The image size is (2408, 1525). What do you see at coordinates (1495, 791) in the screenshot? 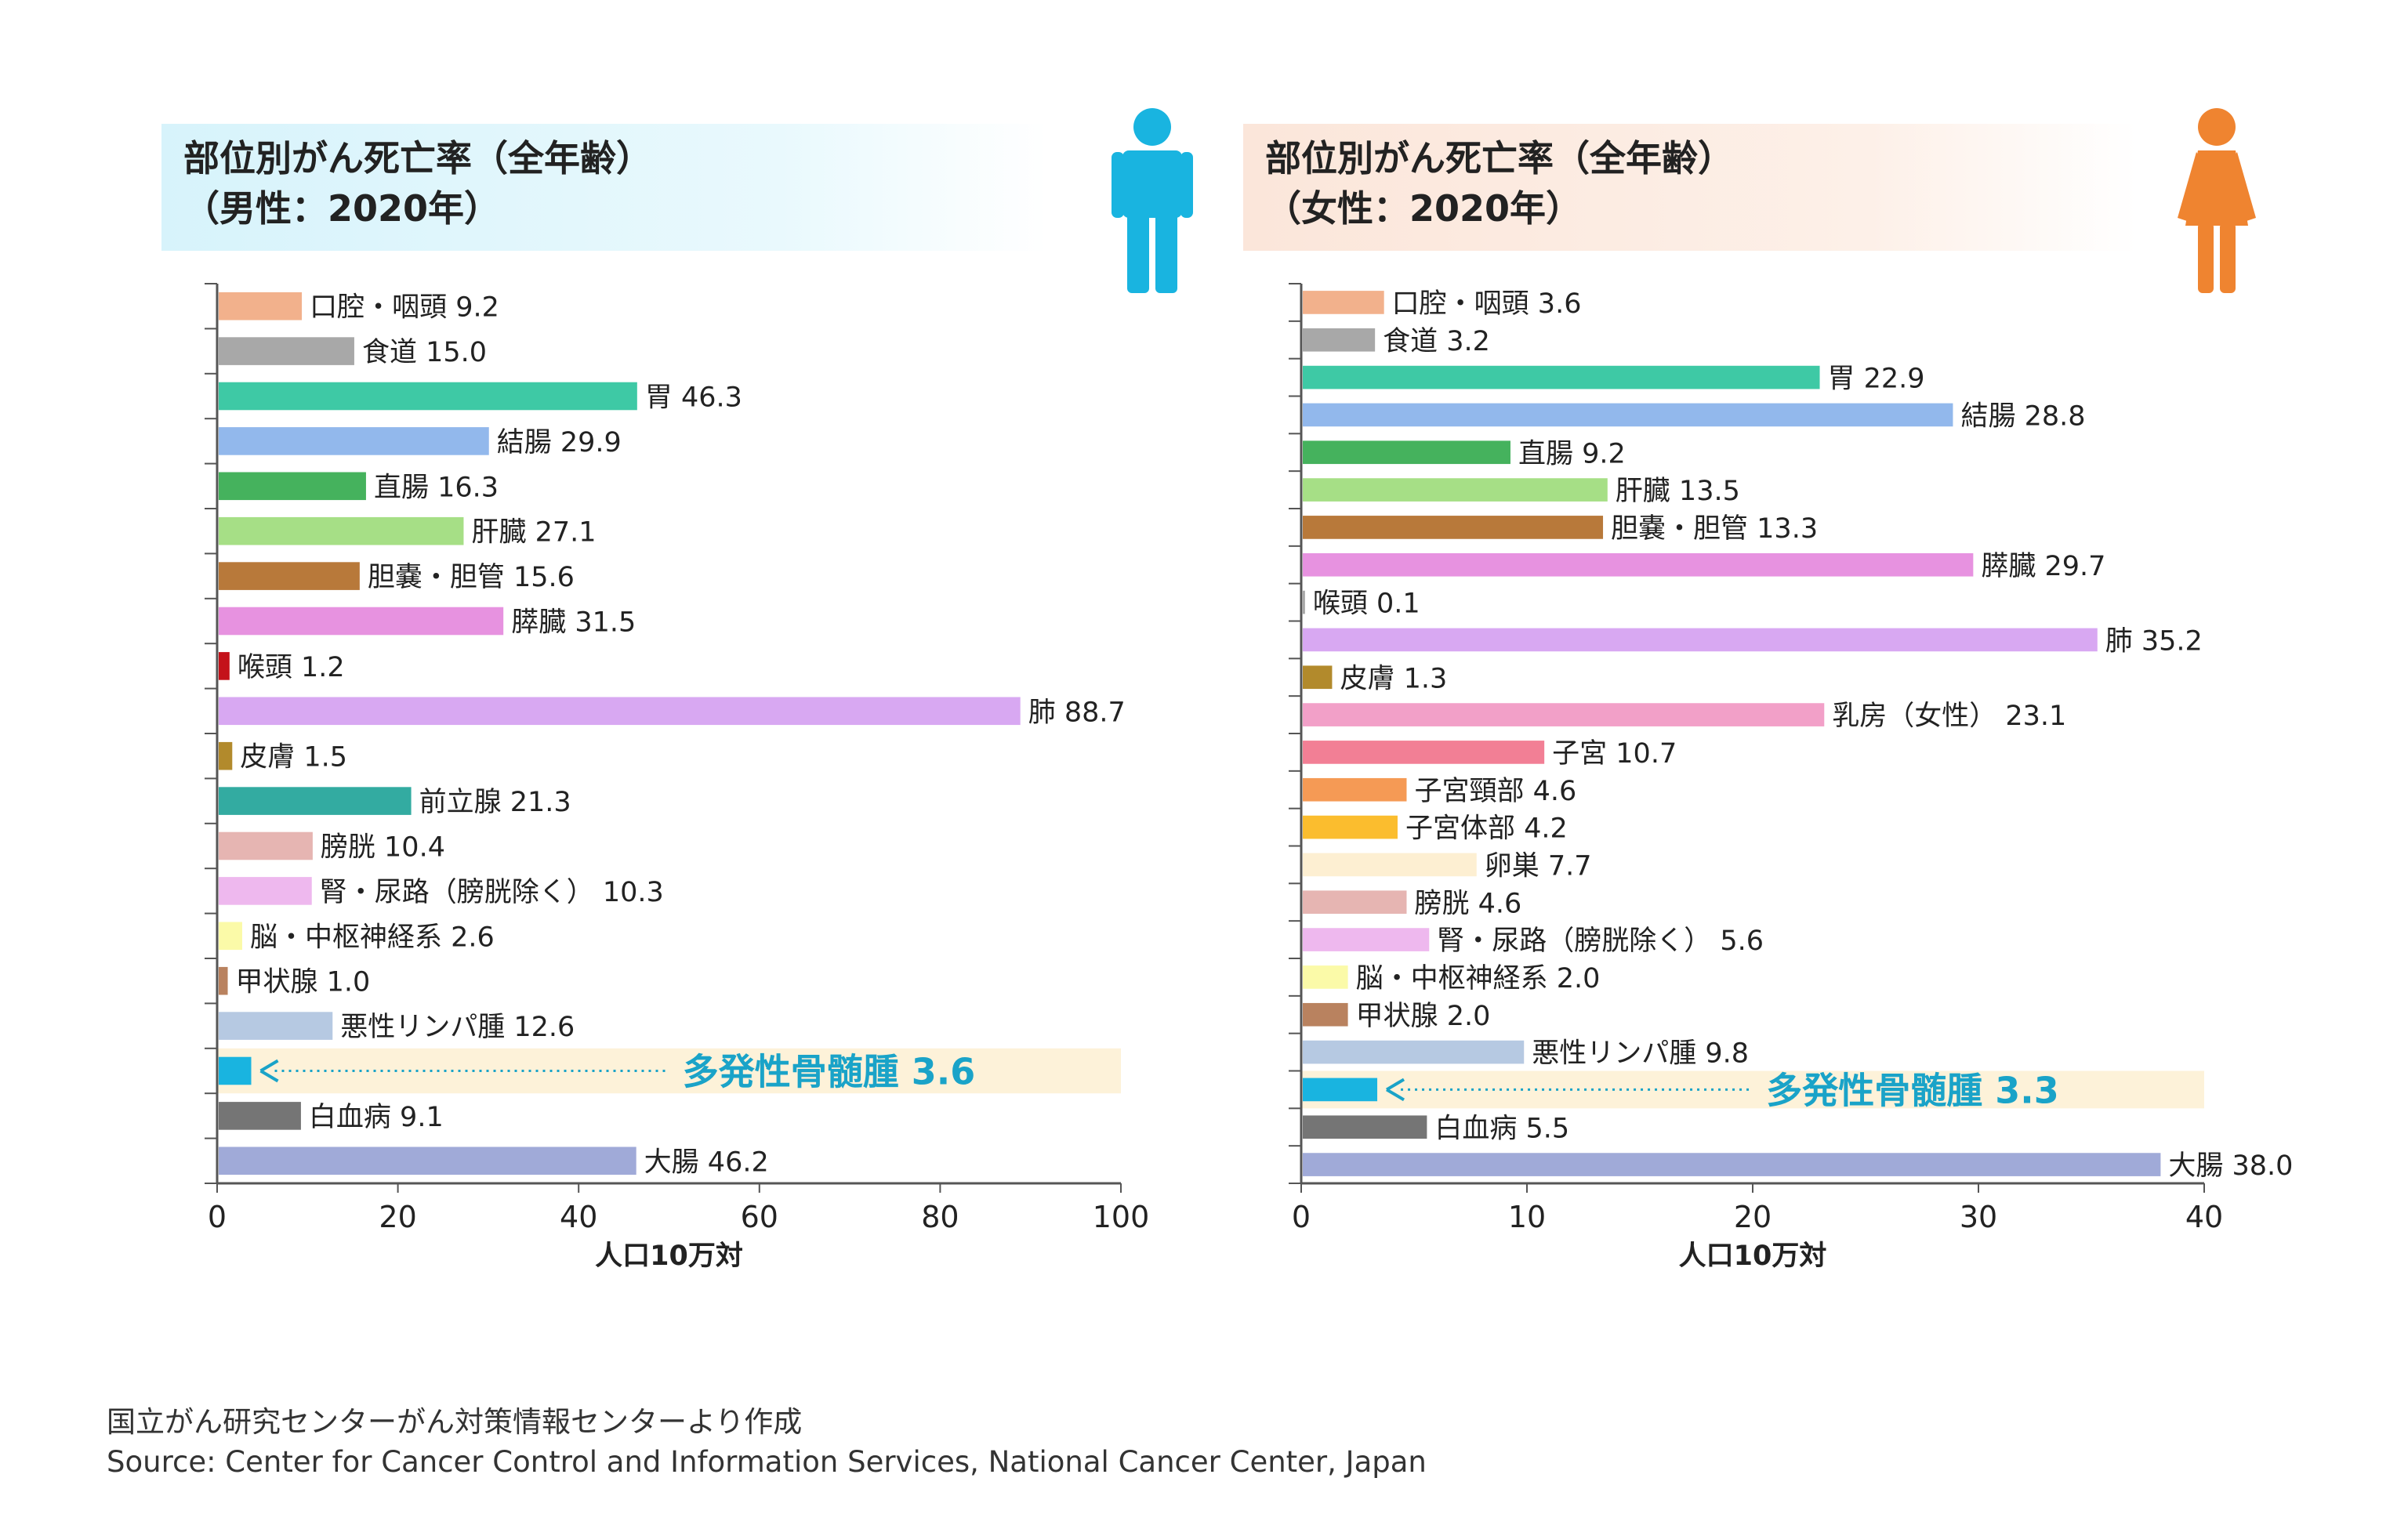
I see `female-bar-label: 子宮頸部 4.6` at bounding box center [1495, 791].